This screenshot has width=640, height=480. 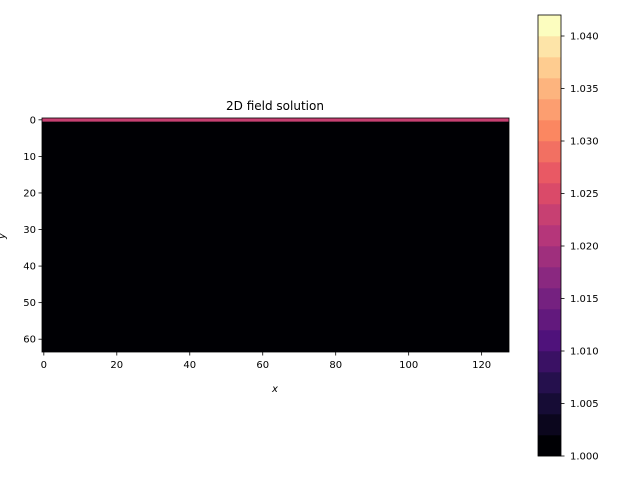 I want to click on colorbar-tick-label: 1.000, so click(x=584, y=457).